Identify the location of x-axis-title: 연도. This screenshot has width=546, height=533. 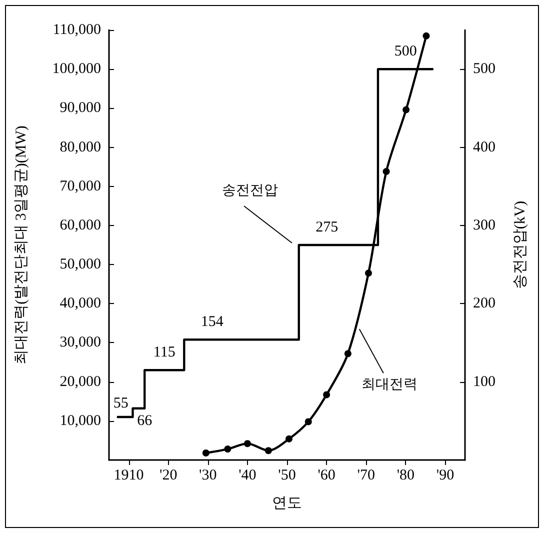
(287, 504).